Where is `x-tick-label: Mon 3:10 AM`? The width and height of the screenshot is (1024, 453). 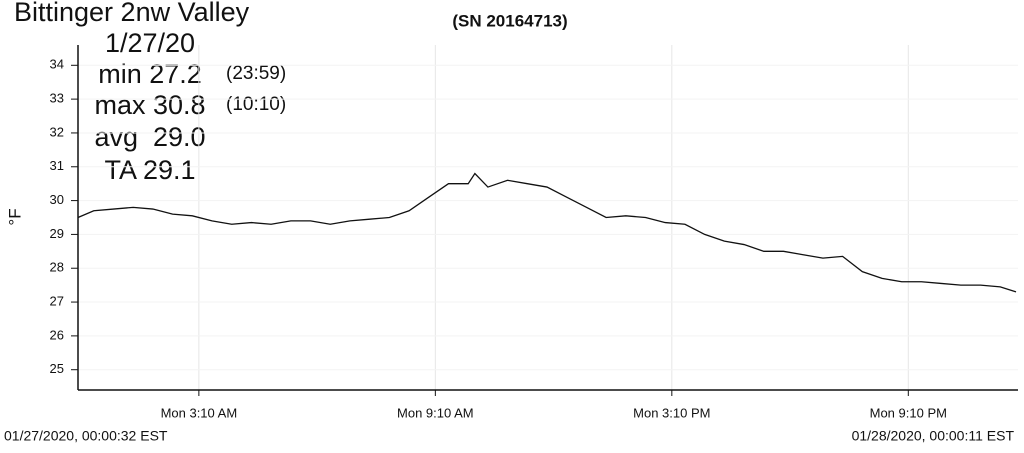
x-tick-label: Mon 3:10 AM is located at coordinates (199, 412).